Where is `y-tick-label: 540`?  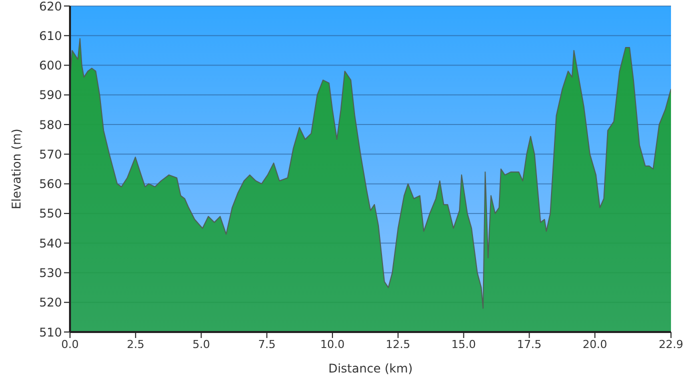 y-tick-label: 540 is located at coordinates (50, 243).